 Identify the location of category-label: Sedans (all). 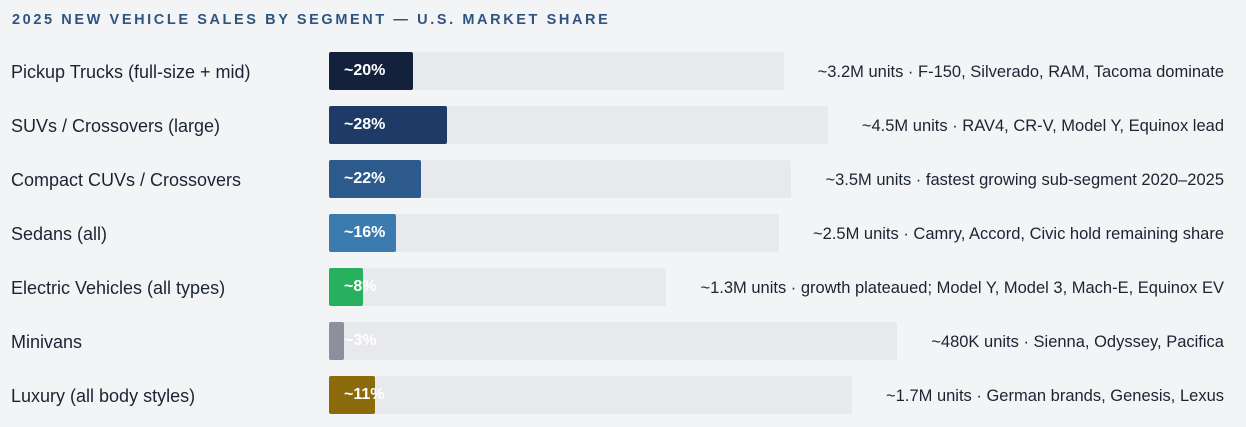
(59, 234).